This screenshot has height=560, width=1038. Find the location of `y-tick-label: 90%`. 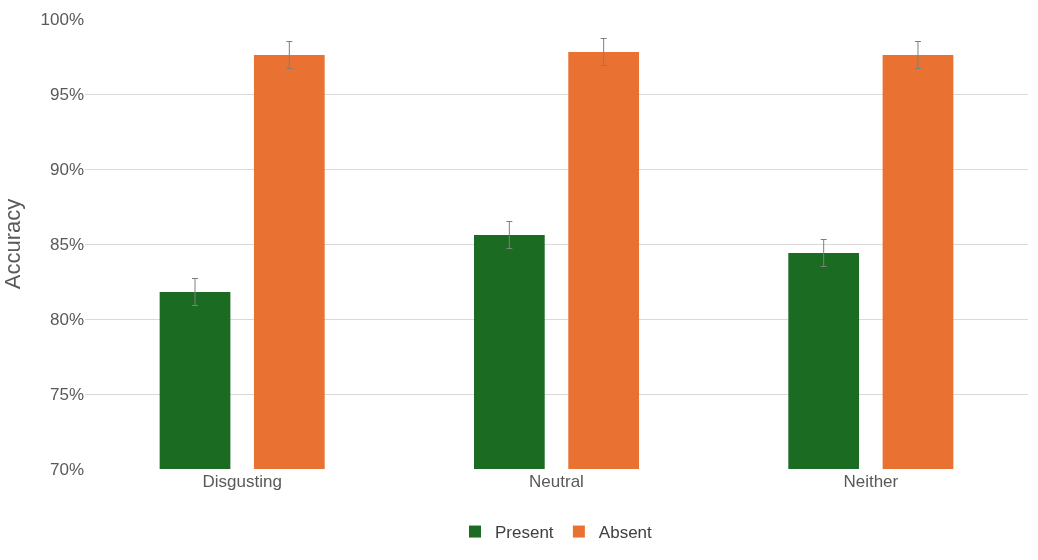

y-tick-label: 90% is located at coordinates (66, 169).